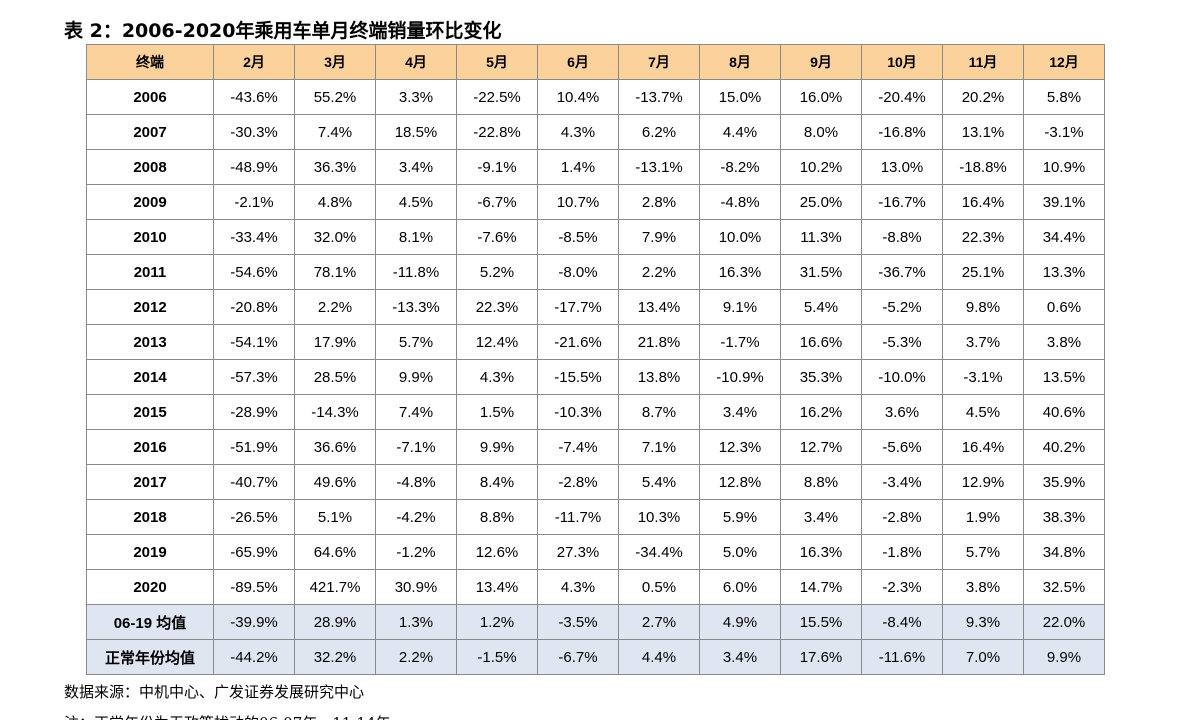  Describe the element at coordinates (150, 377) in the screenshot. I see `row-header: 2014` at that location.